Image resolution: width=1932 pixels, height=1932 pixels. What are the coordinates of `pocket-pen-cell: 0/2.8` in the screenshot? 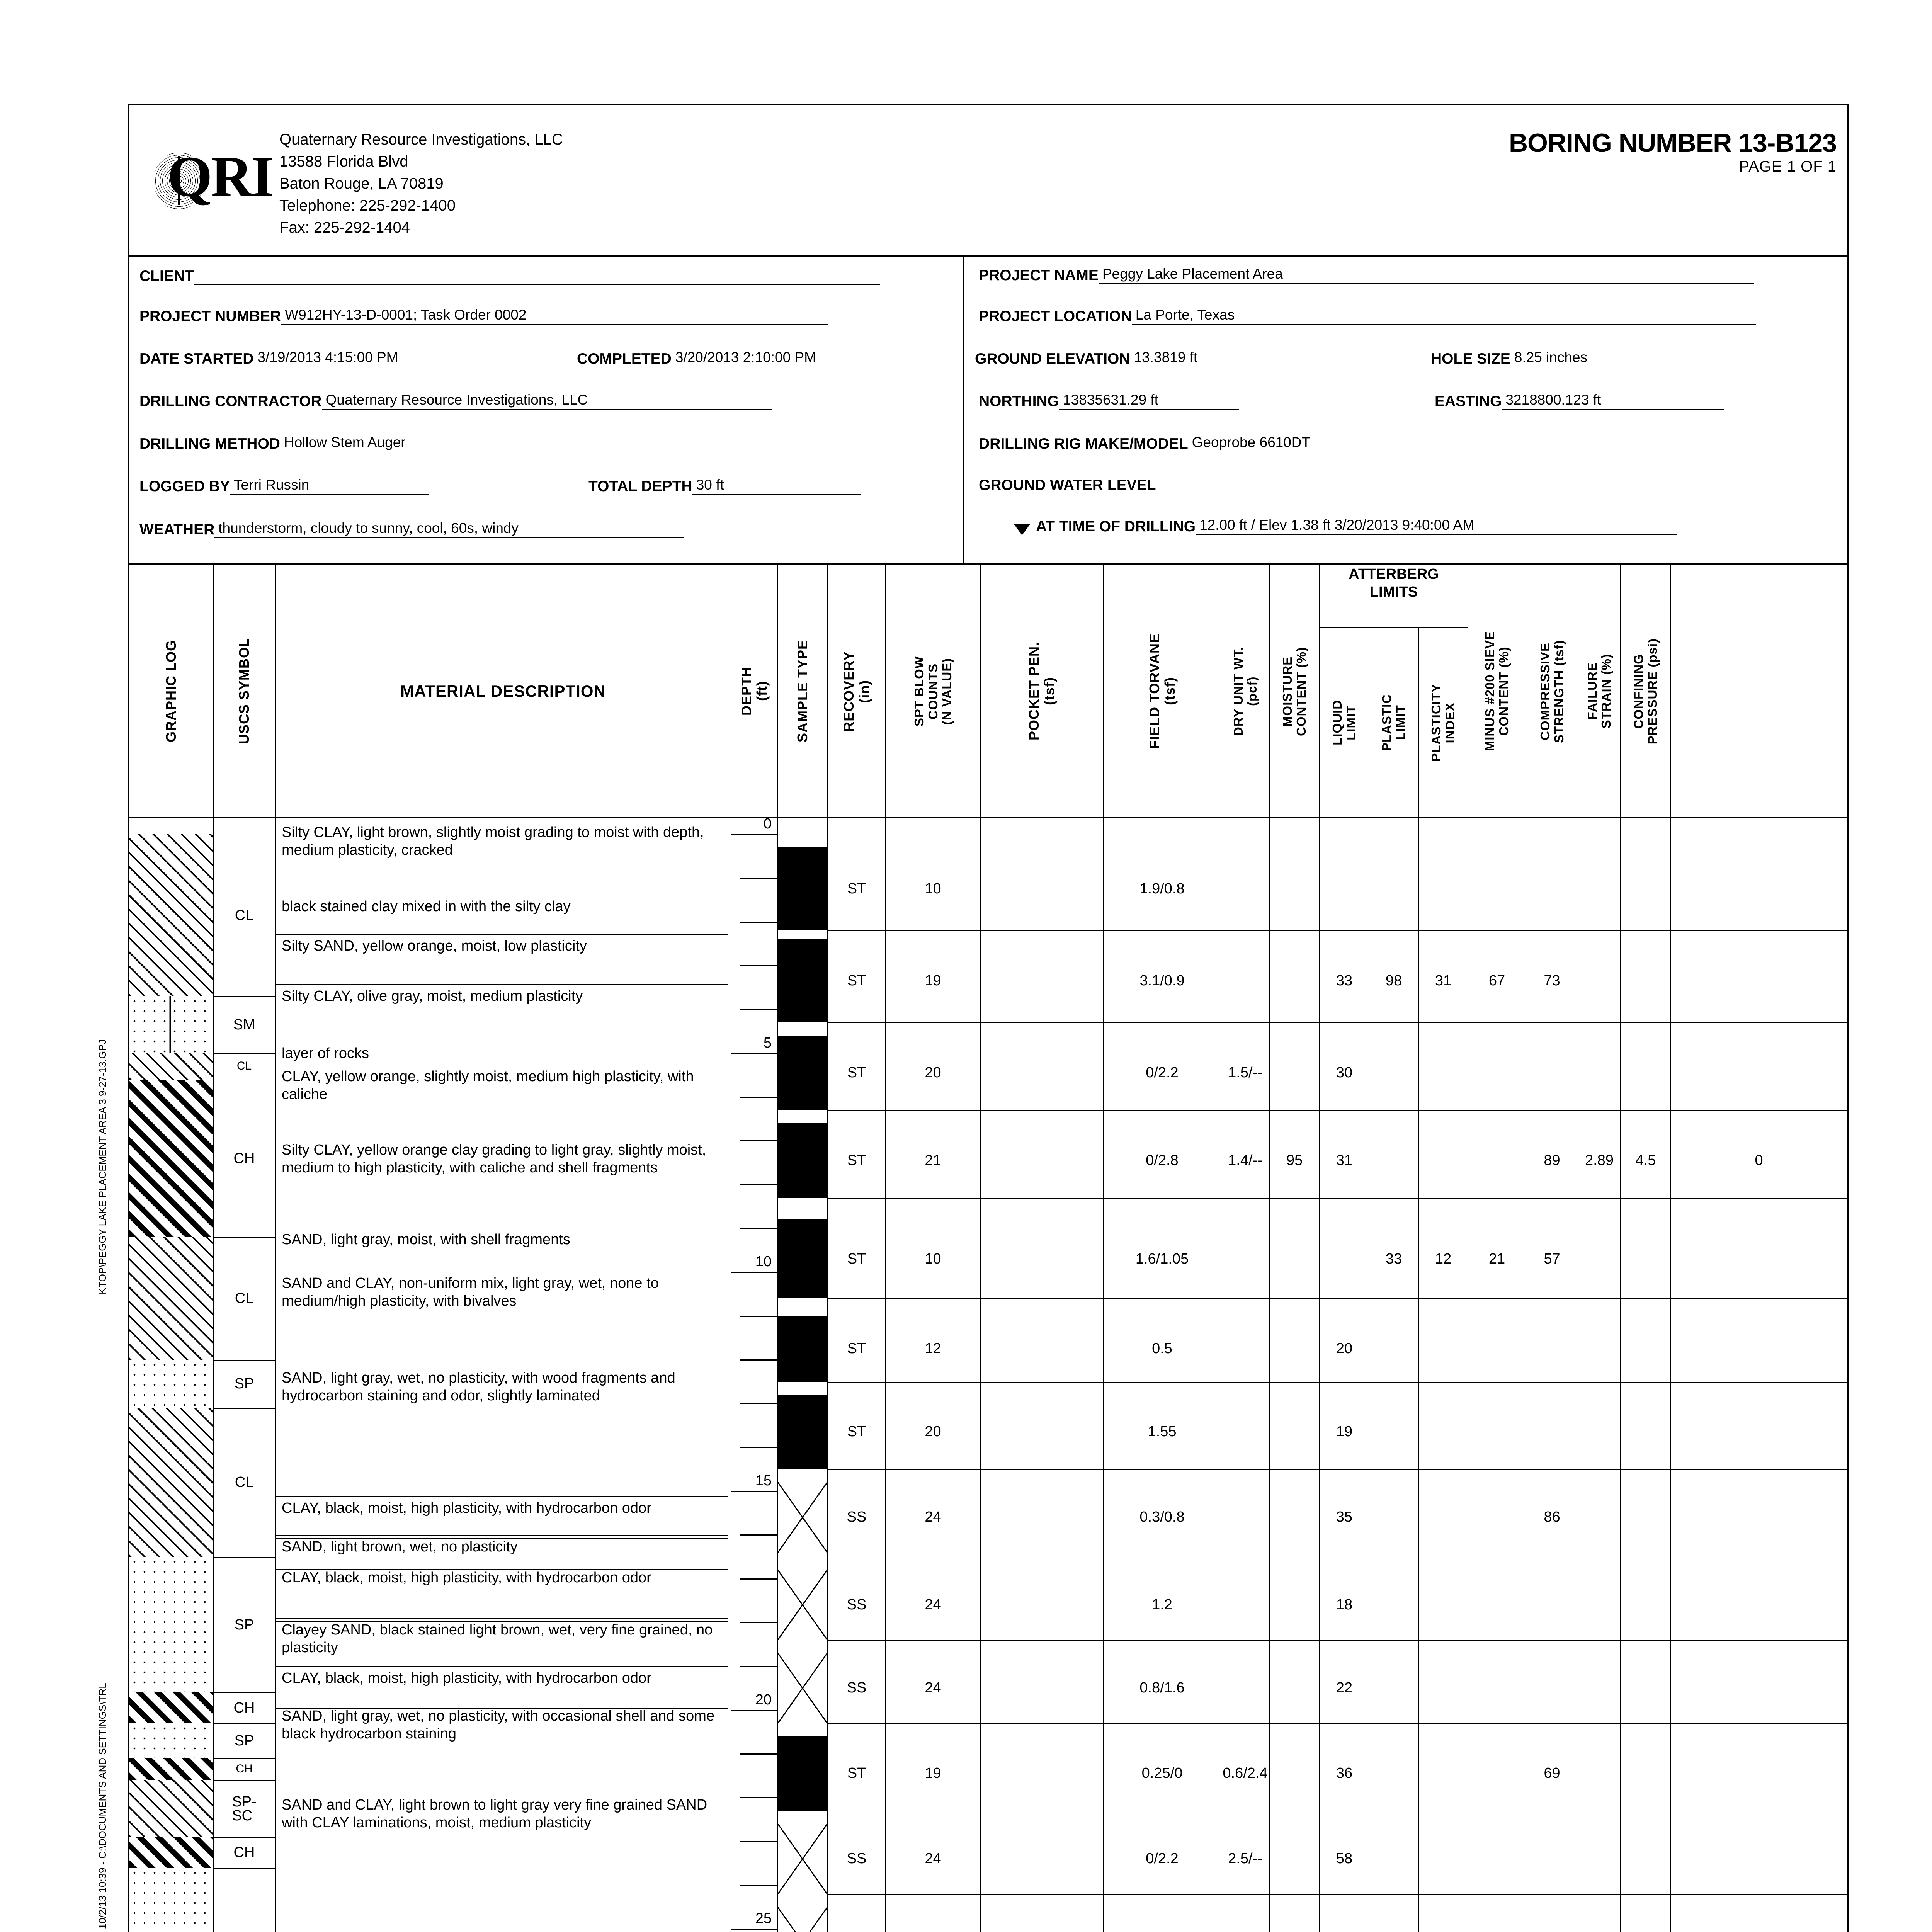 It's located at (1163, 1161).